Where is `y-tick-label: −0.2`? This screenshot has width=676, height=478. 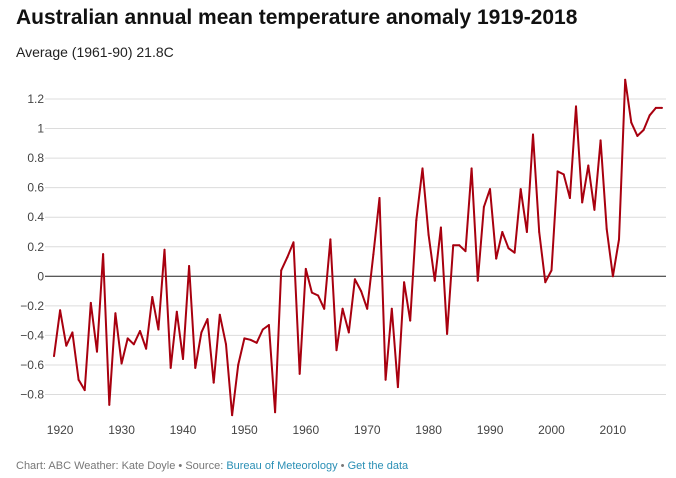 y-tick-label: −0.2 is located at coordinates (32, 306).